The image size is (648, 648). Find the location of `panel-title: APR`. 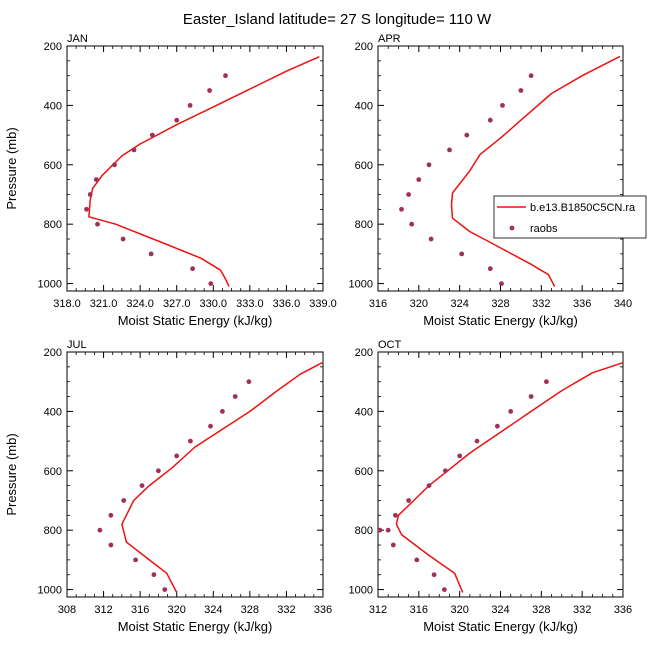

panel-title: APR is located at coordinates (389, 39).